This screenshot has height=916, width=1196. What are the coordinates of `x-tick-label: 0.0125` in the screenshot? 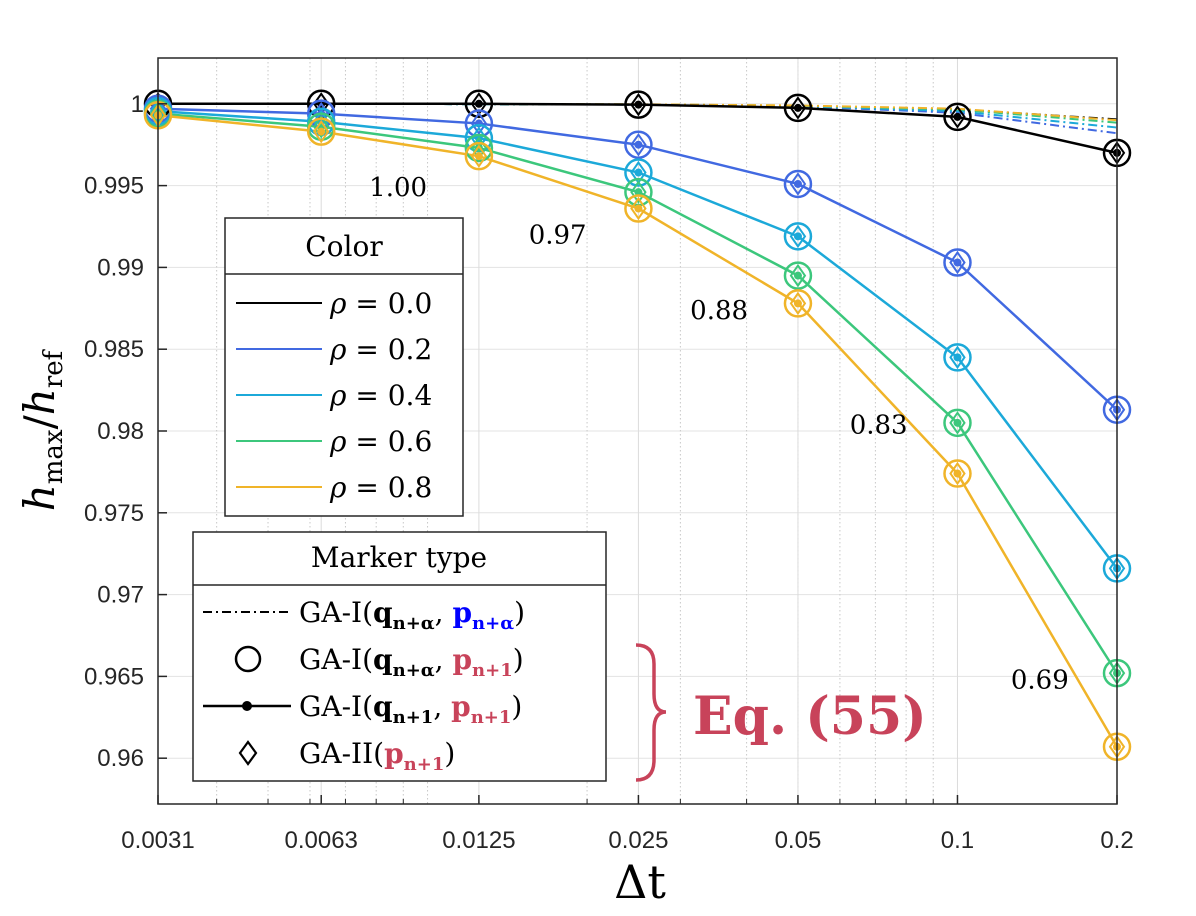 It's located at (478, 840).